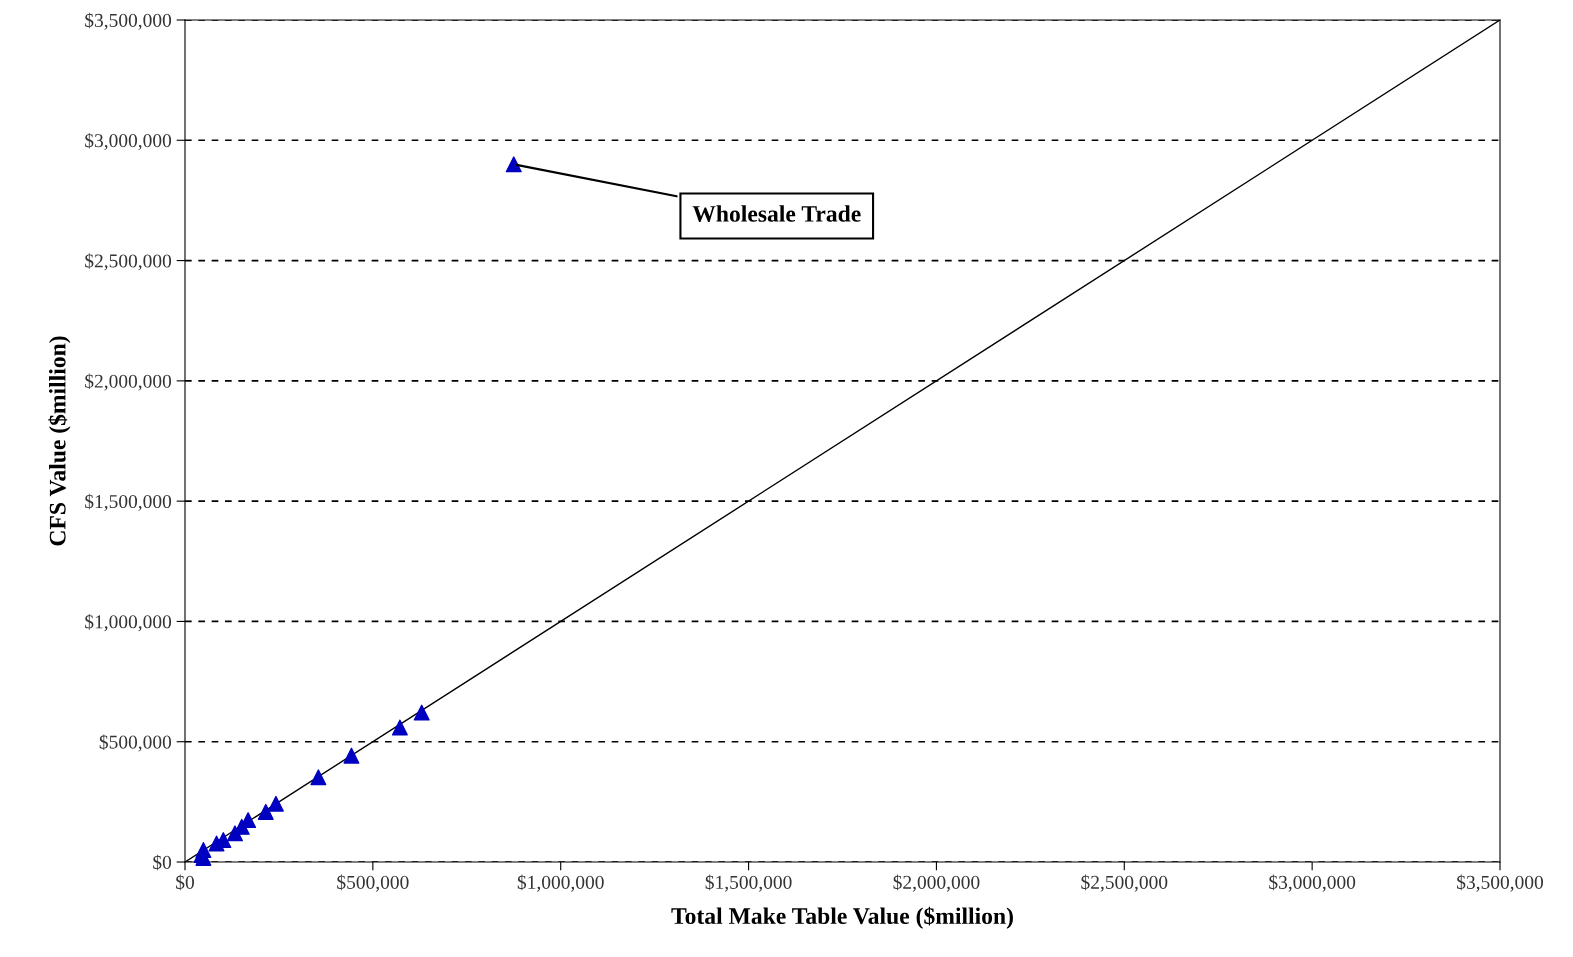  Describe the element at coordinates (560, 883) in the screenshot. I see `x-tick-label: $1,000,000` at that location.